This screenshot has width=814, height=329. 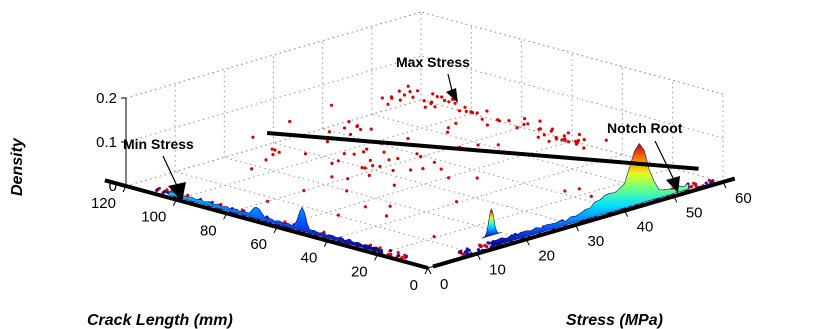 What do you see at coordinates (258, 244) in the screenshot?
I see `crack-length-tick-label: 60` at bounding box center [258, 244].